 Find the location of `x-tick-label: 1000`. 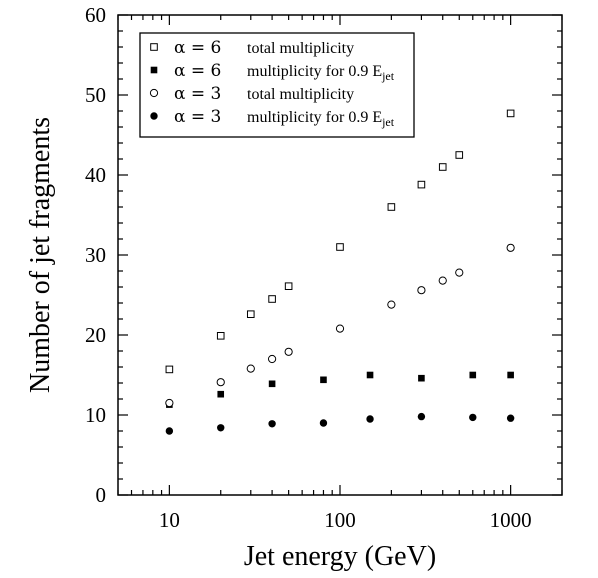

x-tick-label: 1000 is located at coordinates (511, 520).